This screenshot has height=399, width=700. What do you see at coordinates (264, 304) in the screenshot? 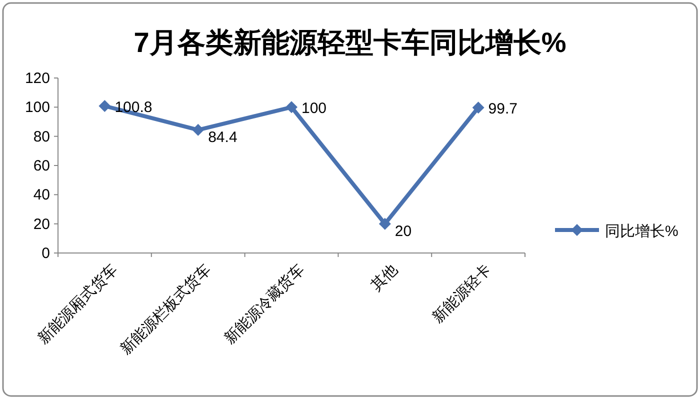
I see `x-tick-label: 新能源冷藏货车` at bounding box center [264, 304].